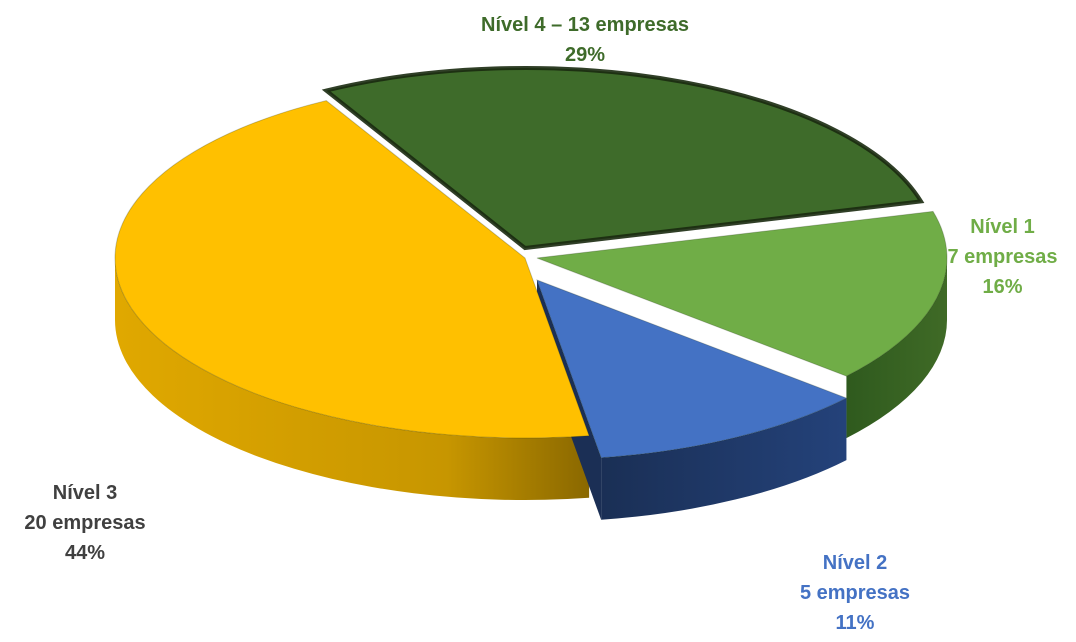 This screenshot has height=642, width=1076. I want to click on label-nivel-2-name: Nível 2, so click(855, 563).